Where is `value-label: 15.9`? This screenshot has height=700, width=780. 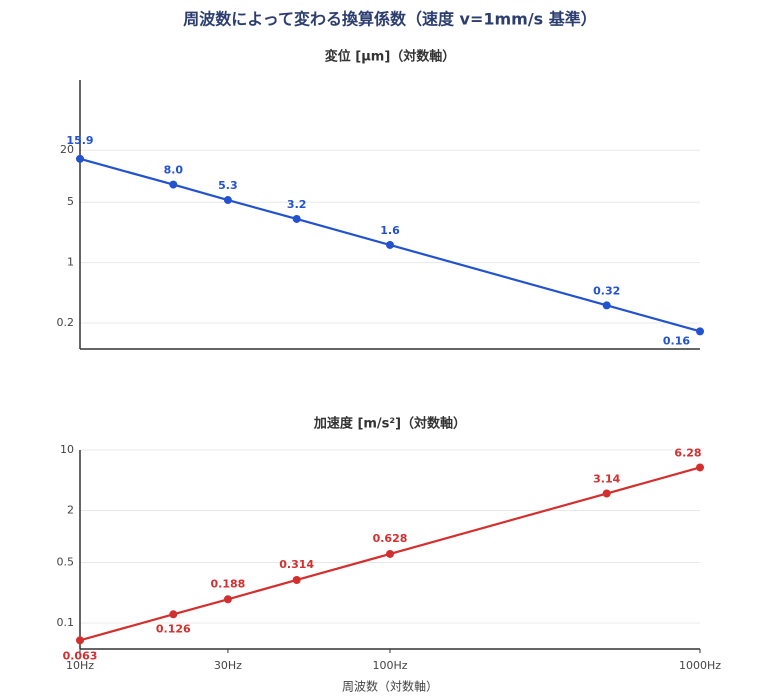
value-label: 15.9 is located at coordinates (79, 140).